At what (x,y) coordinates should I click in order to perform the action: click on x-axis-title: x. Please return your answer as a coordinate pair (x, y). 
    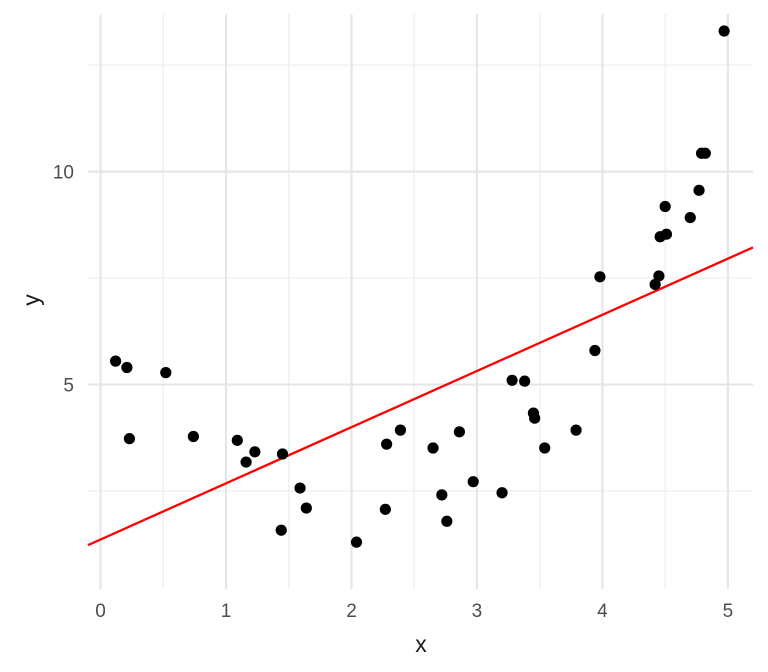
    Looking at the image, I should click on (421, 644).